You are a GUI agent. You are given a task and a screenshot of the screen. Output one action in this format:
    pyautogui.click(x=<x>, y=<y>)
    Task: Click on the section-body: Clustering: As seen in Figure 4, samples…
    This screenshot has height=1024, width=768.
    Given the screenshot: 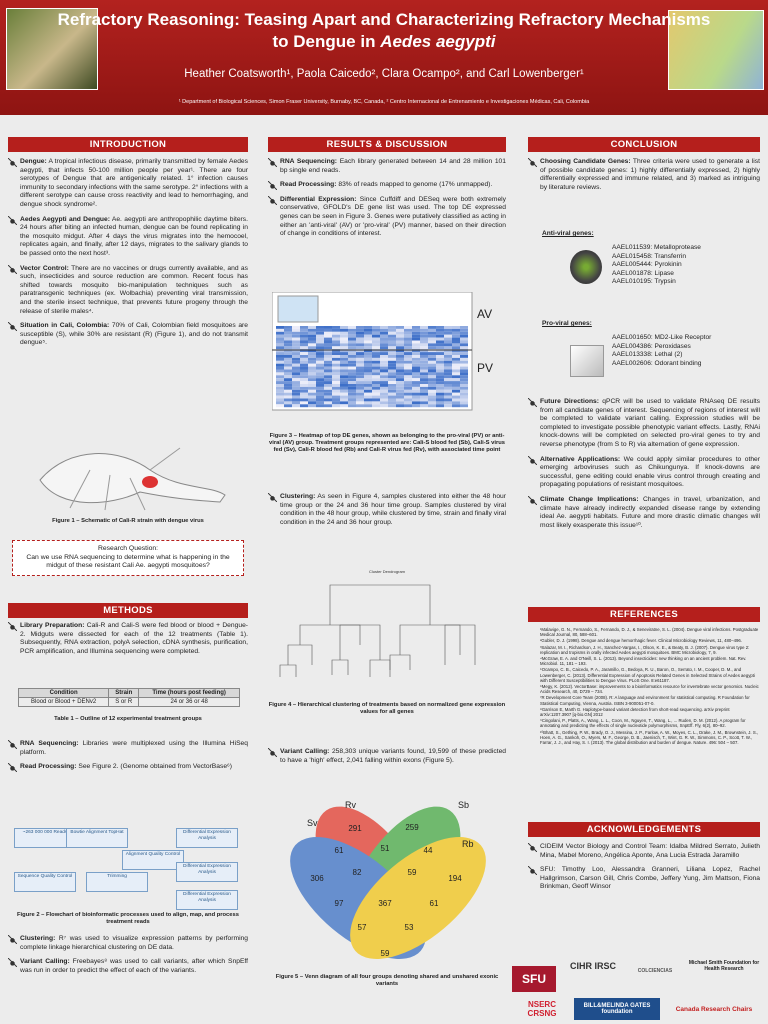 What is the action you would take?
    pyautogui.click(x=387, y=513)
    